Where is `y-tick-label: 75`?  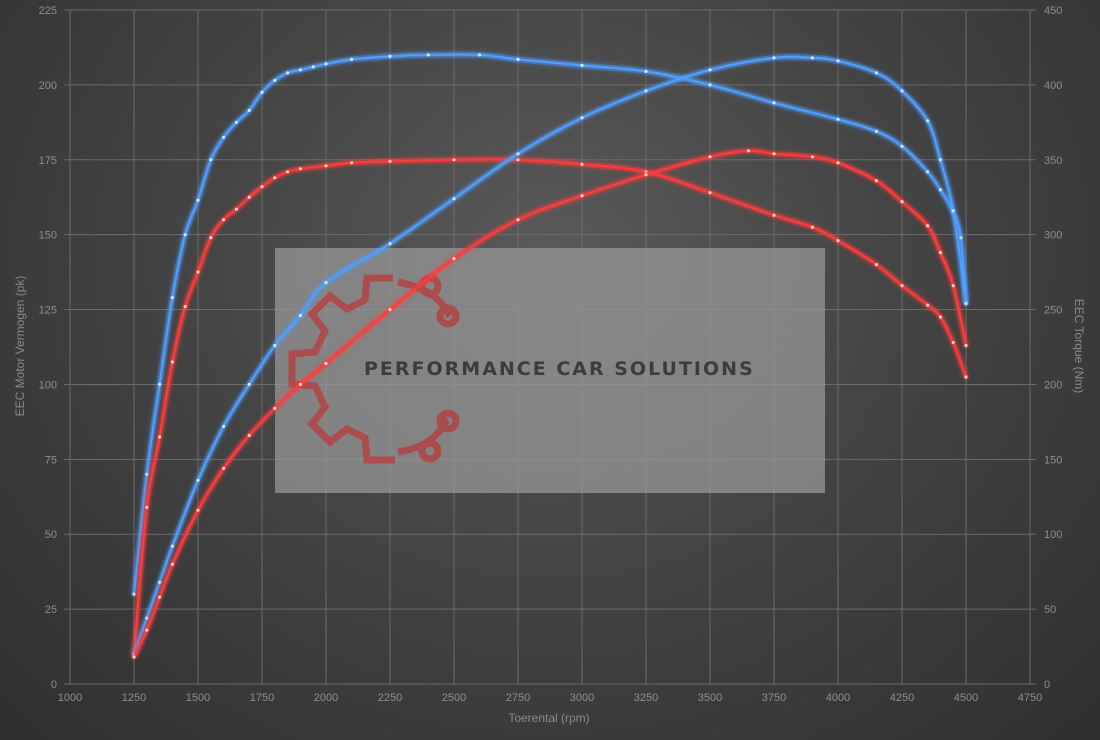
y-tick-label: 75 is located at coordinates (51, 460).